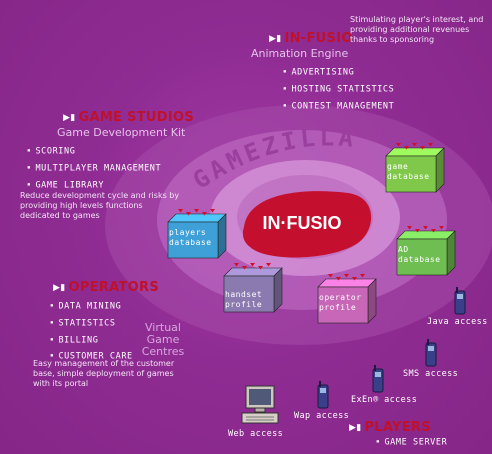  Describe the element at coordinates (302, 223) in the screenshot. I see `logo-text: IN·FUSIO` at that location.